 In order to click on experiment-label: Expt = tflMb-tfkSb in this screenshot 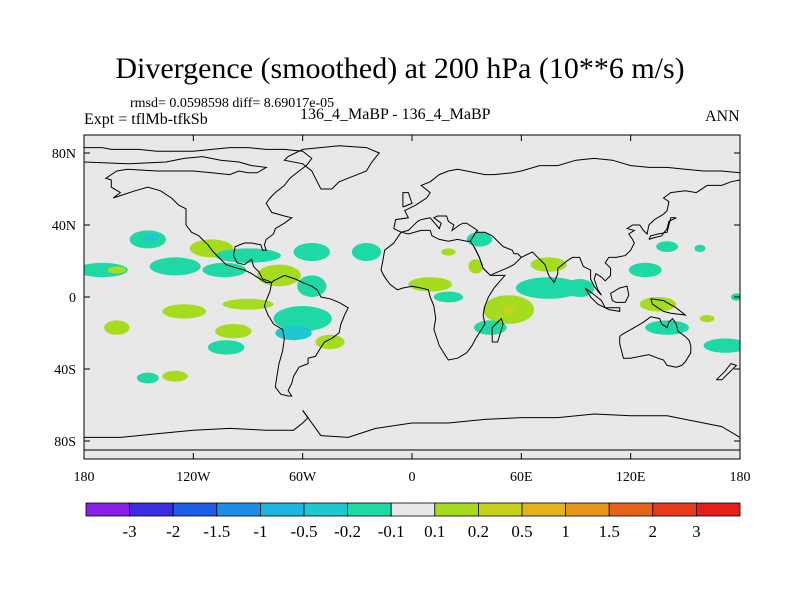, I will do `click(146, 119)`.